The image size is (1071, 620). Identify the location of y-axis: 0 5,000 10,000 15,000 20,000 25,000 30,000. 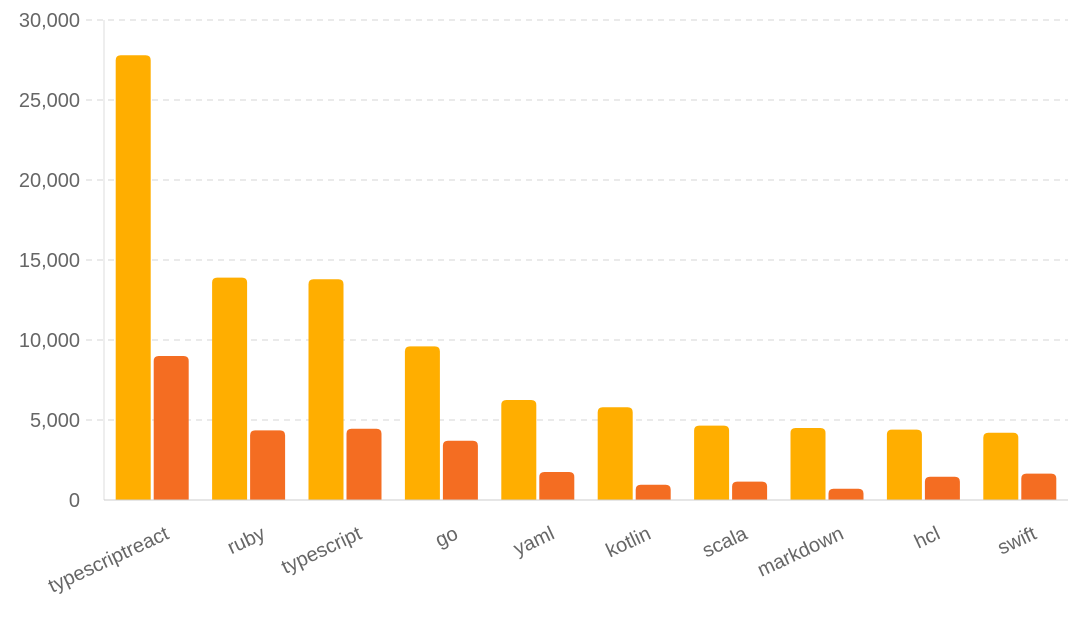
(49, 261).